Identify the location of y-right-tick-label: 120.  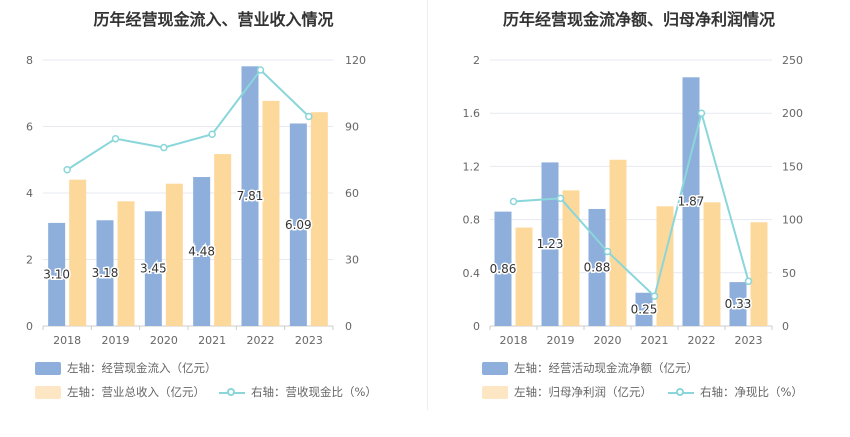
(355, 60).